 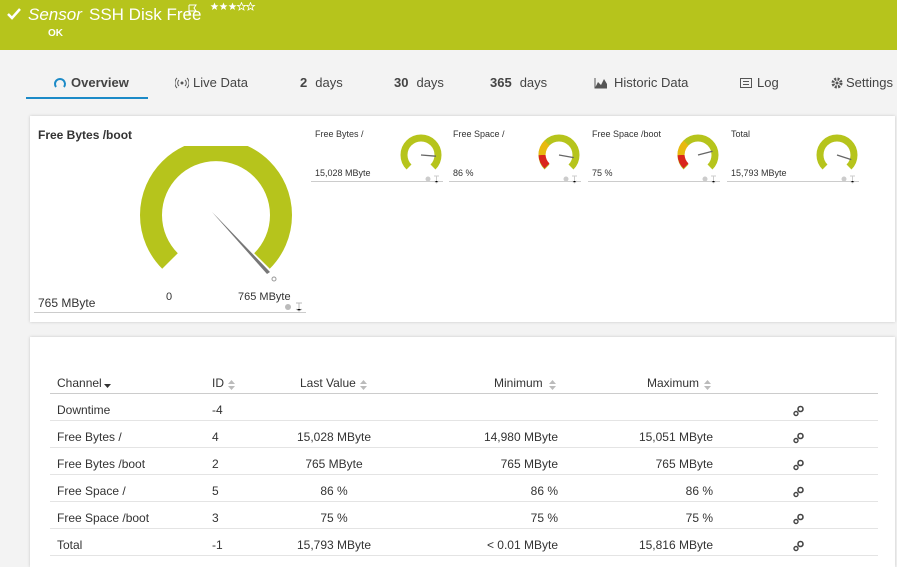 What do you see at coordinates (193, 10) in the screenshot?
I see `flag-icon` at bounding box center [193, 10].